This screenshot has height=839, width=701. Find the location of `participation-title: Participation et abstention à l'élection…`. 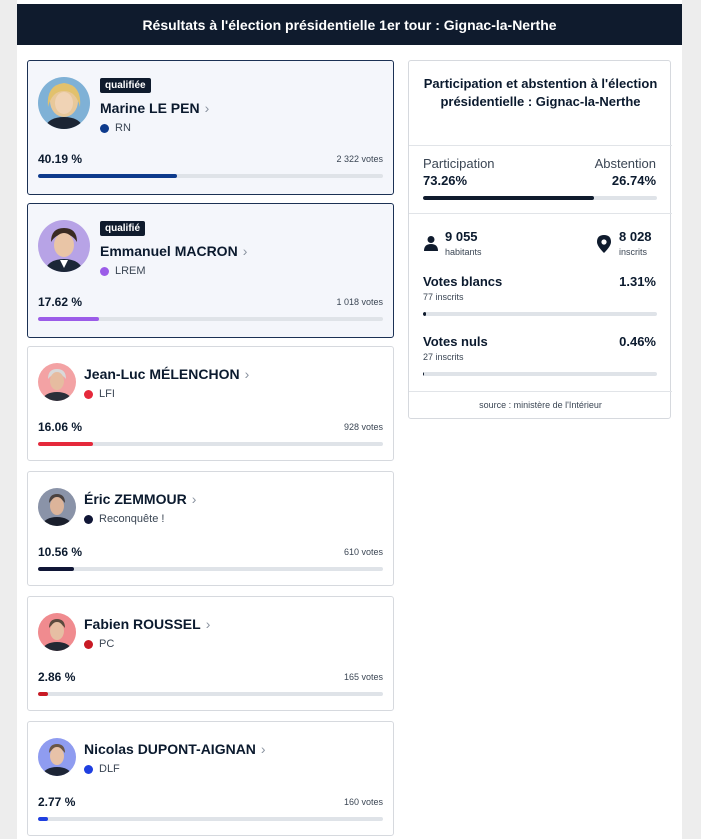

participation-title: Participation et abstention à l'élection… is located at coordinates (540, 92).